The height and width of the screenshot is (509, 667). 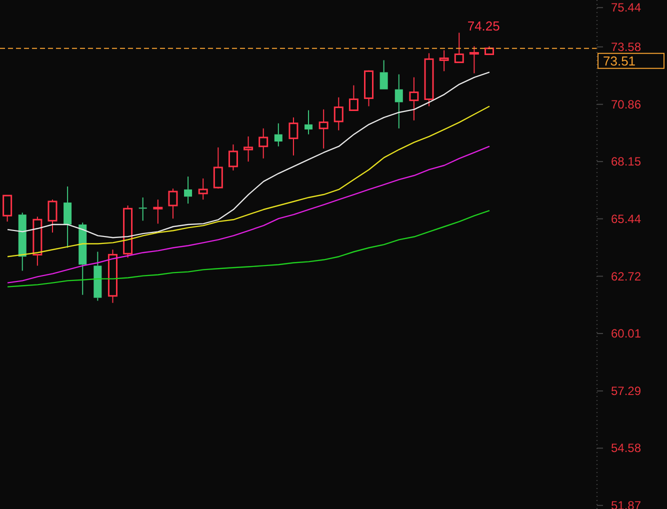 I want to click on y-tick-label: 68.15, so click(x=626, y=161).